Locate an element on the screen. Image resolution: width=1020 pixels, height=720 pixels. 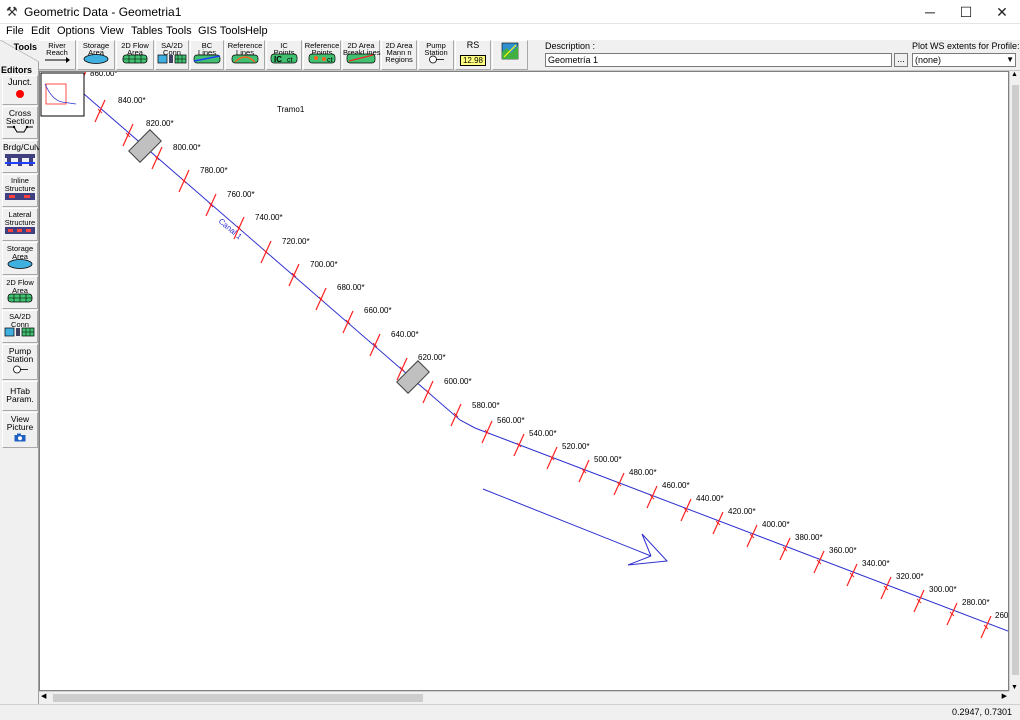
view-picture-label: View Picture is located at coordinates (20, 423).